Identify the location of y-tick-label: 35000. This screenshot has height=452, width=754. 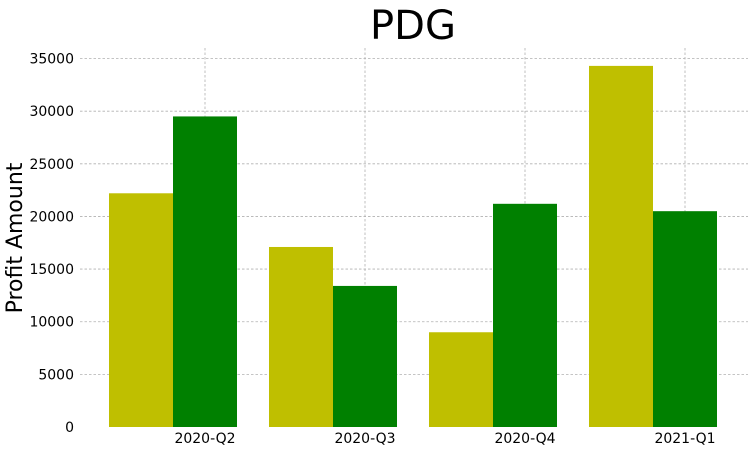
(51, 60).